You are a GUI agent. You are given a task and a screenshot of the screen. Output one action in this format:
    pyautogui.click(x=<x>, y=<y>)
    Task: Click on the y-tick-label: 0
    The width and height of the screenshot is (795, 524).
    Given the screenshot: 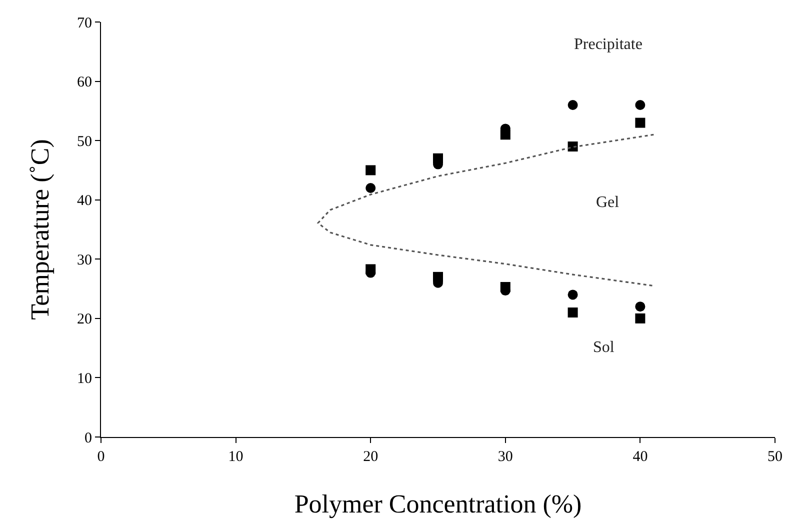 What is the action you would take?
    pyautogui.click(x=88, y=438)
    